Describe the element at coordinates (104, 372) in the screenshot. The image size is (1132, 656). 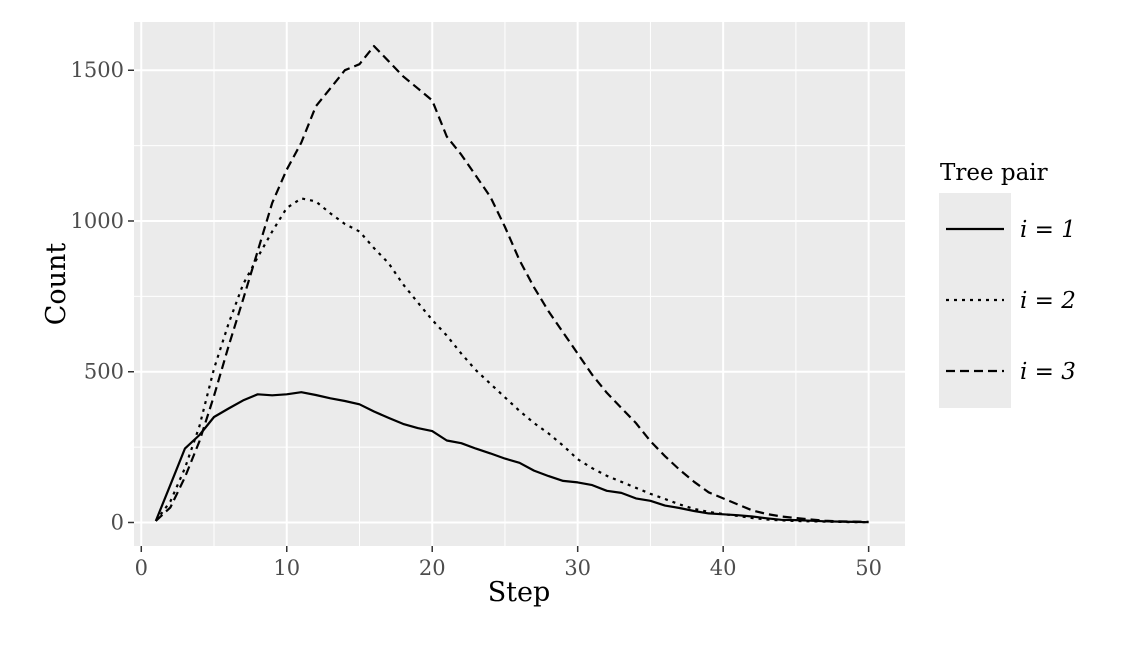
I see `y-tick-label: 500` at that location.